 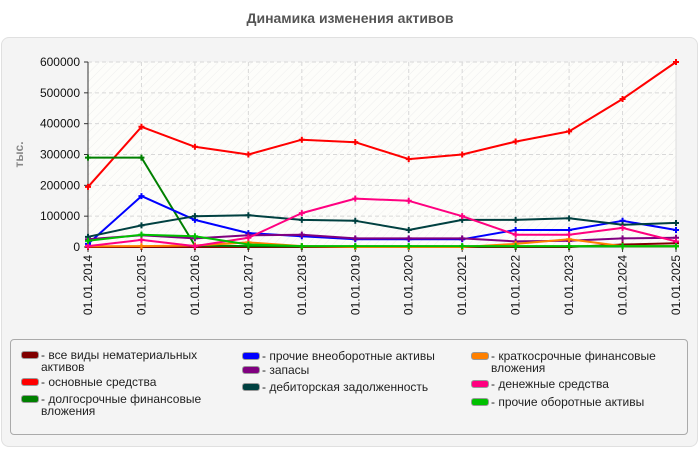 What do you see at coordinates (676, 285) in the screenshot?
I see `svg-text: 01.01.2025` at bounding box center [676, 285].